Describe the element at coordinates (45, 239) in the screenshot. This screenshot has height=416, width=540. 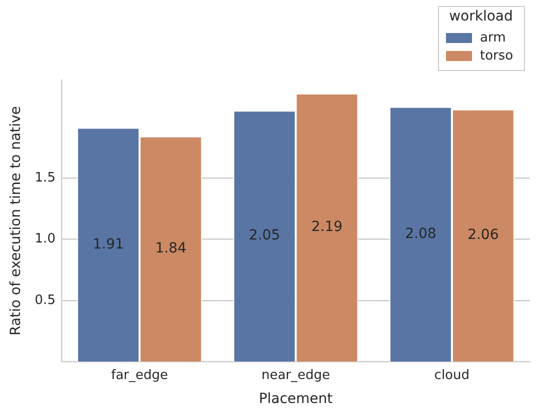
I see `y-tick-label: 1.0` at that location.